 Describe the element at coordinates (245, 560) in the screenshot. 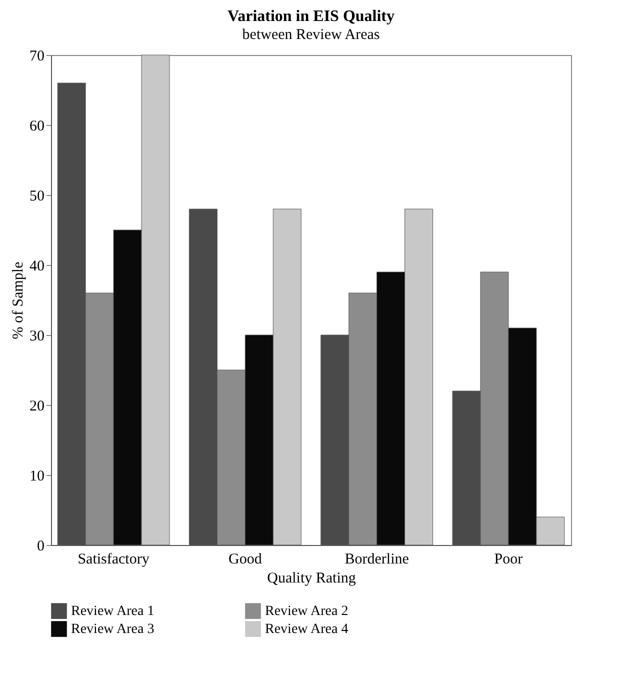

I see `x-tick-label: Good` at that location.